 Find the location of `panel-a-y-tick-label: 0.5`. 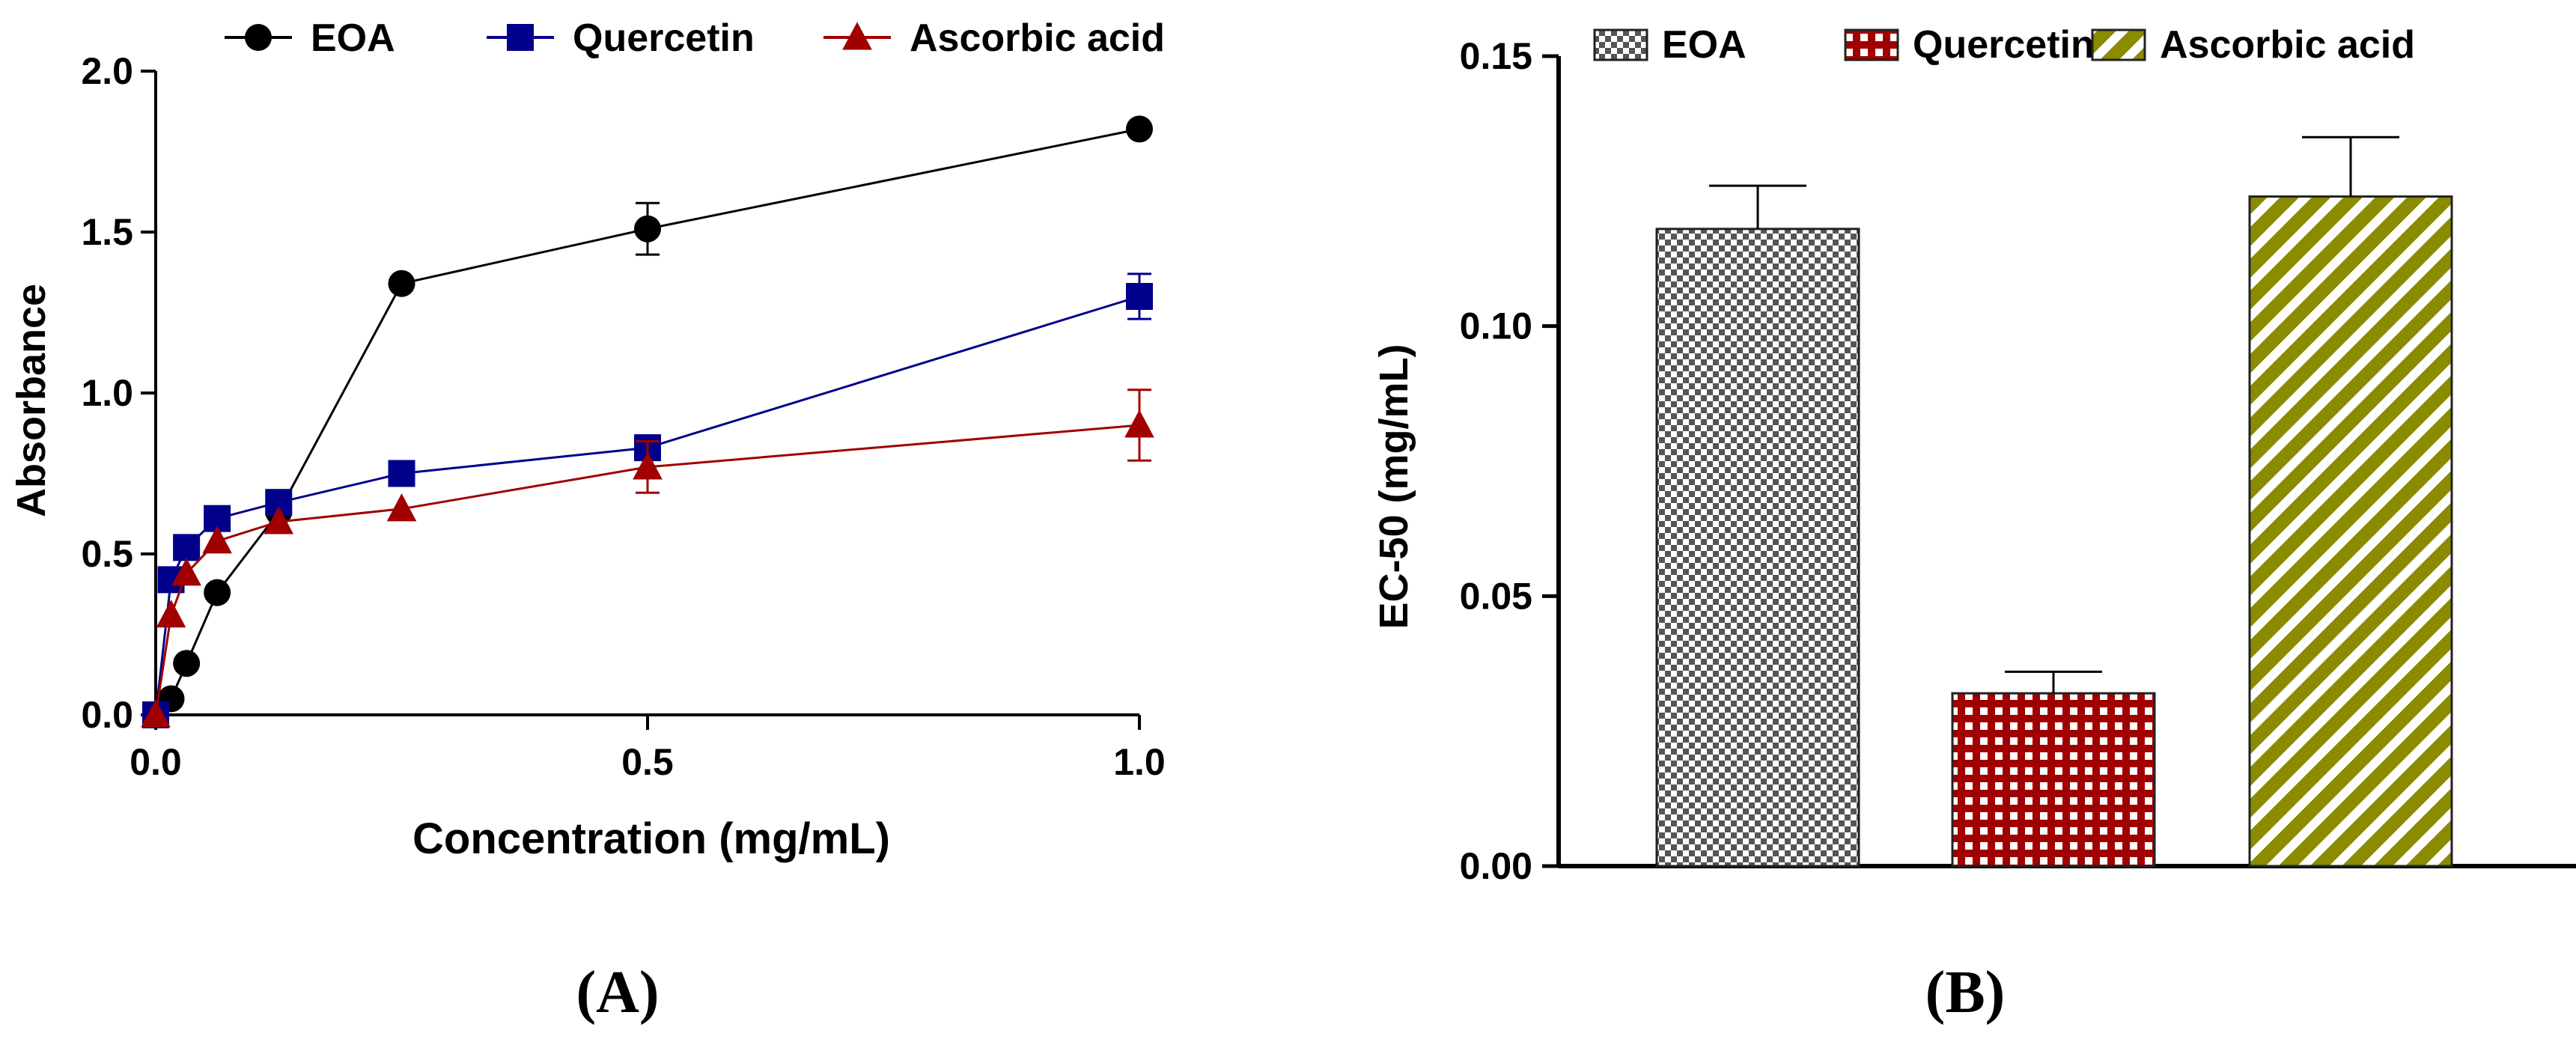

panel-a-y-tick-label: 0.5 is located at coordinates (107, 554).